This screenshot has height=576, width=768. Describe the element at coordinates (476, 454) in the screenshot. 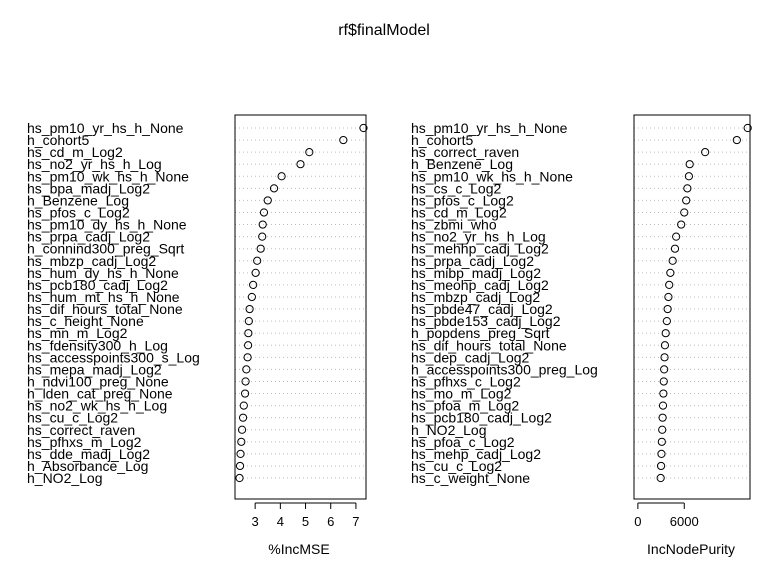

I see `incnodepurity-variable-label: hs_mehp_cadj_Log2` at that location.